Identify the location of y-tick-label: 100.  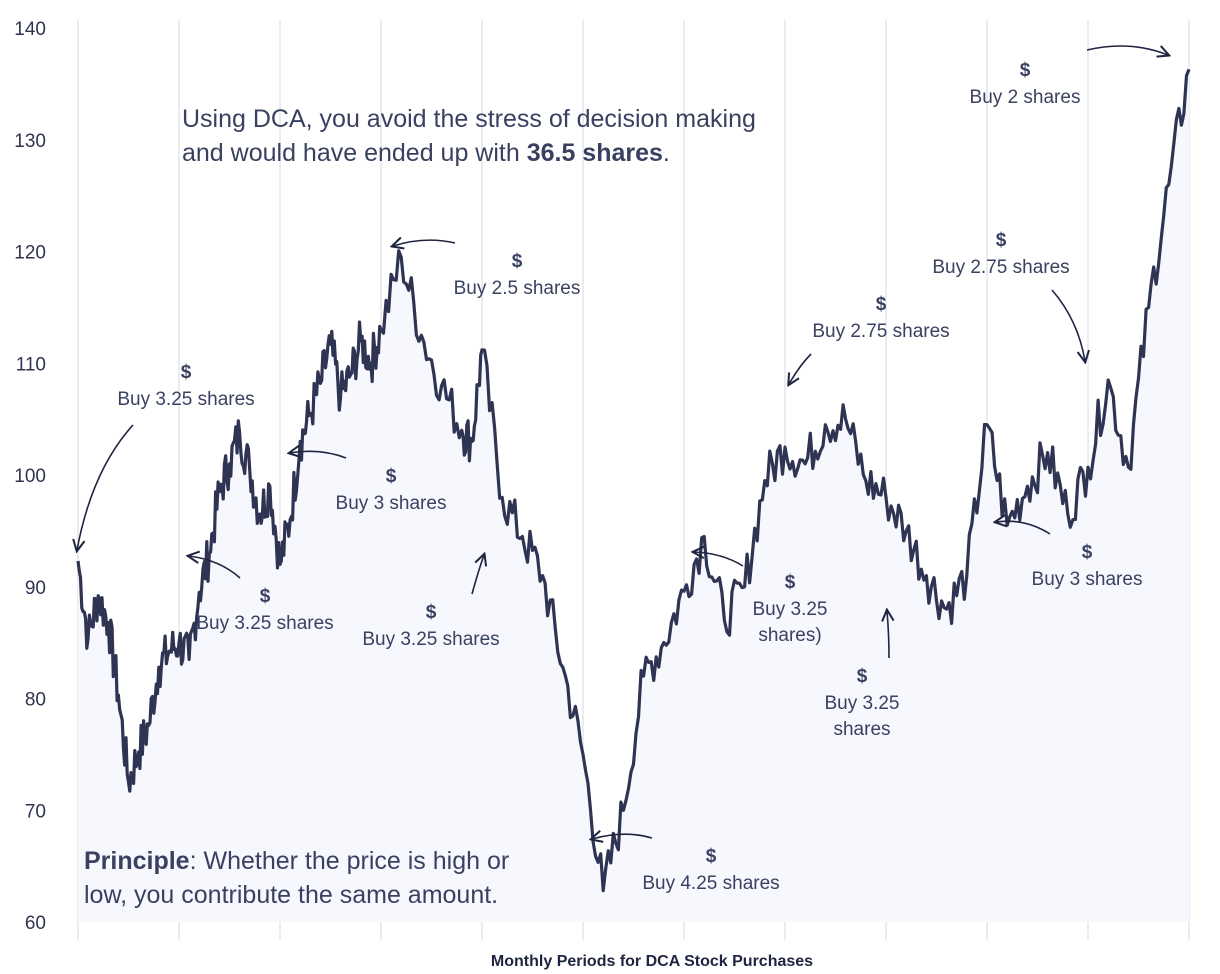
(30, 476).